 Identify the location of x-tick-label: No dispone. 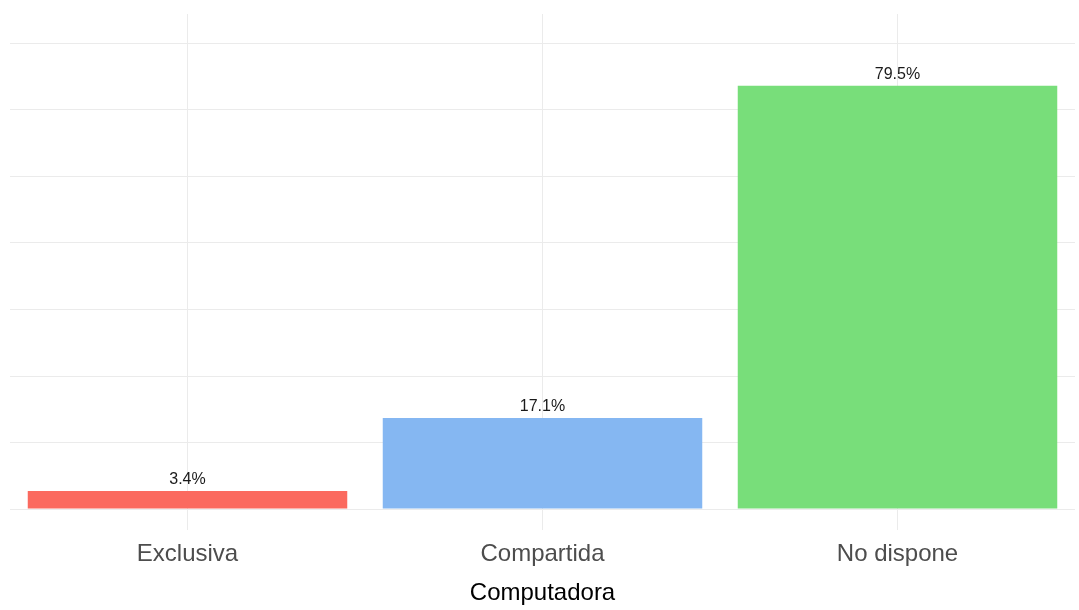
(897, 553).